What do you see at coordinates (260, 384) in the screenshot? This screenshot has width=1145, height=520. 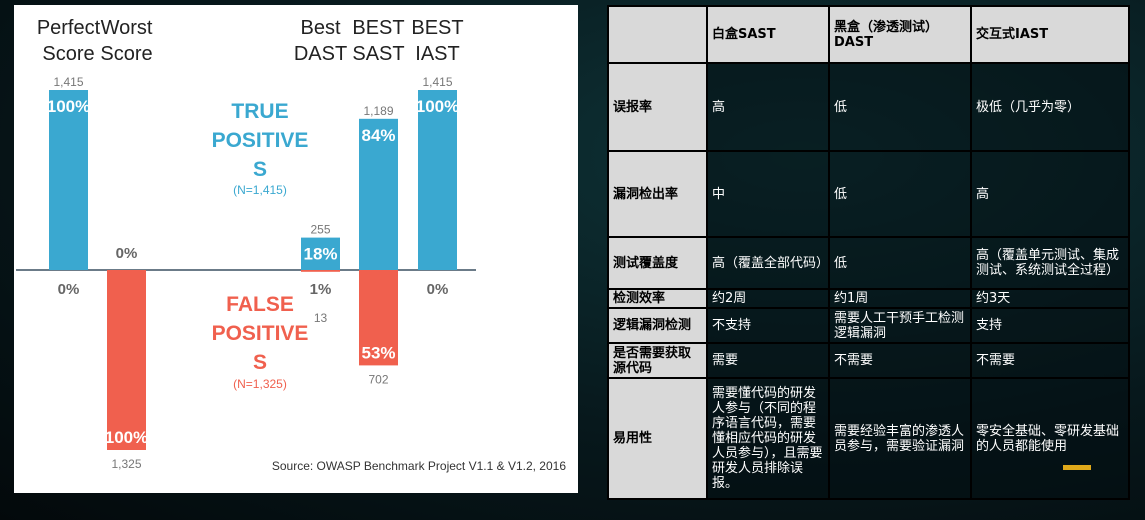 I see `fp-note: (N=1,325)` at bounding box center [260, 384].